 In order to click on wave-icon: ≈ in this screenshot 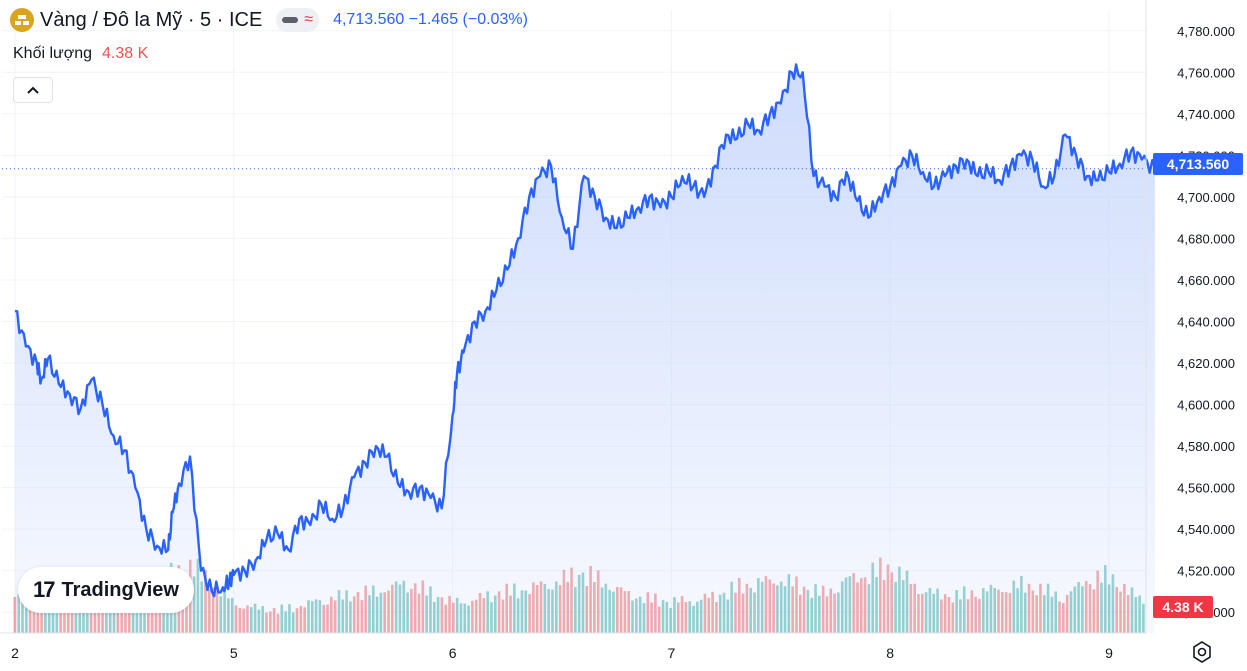, I will do `click(309, 19)`.